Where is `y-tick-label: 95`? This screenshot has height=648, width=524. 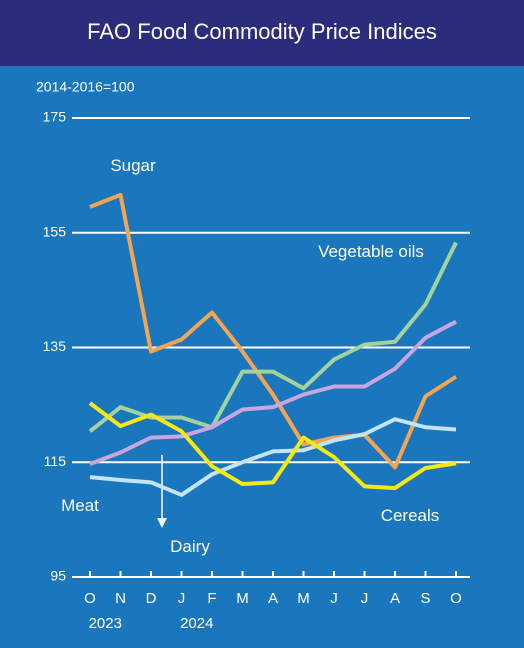 y-tick-label: 95 is located at coordinates (58, 576).